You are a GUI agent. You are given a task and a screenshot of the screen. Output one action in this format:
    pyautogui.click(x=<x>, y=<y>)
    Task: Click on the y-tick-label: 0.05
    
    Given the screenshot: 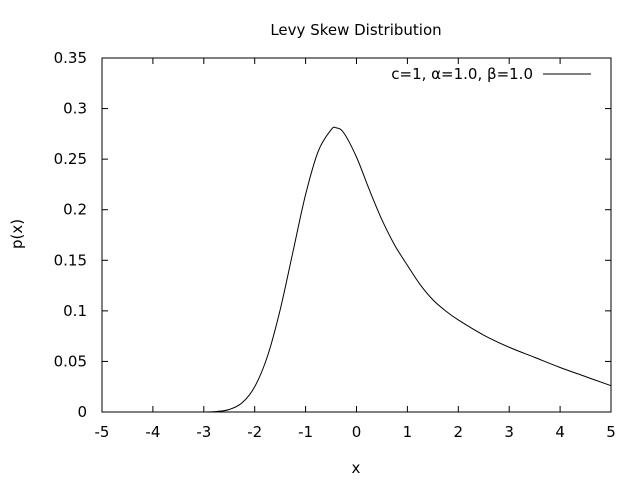 What is the action you would take?
    pyautogui.click(x=70, y=361)
    